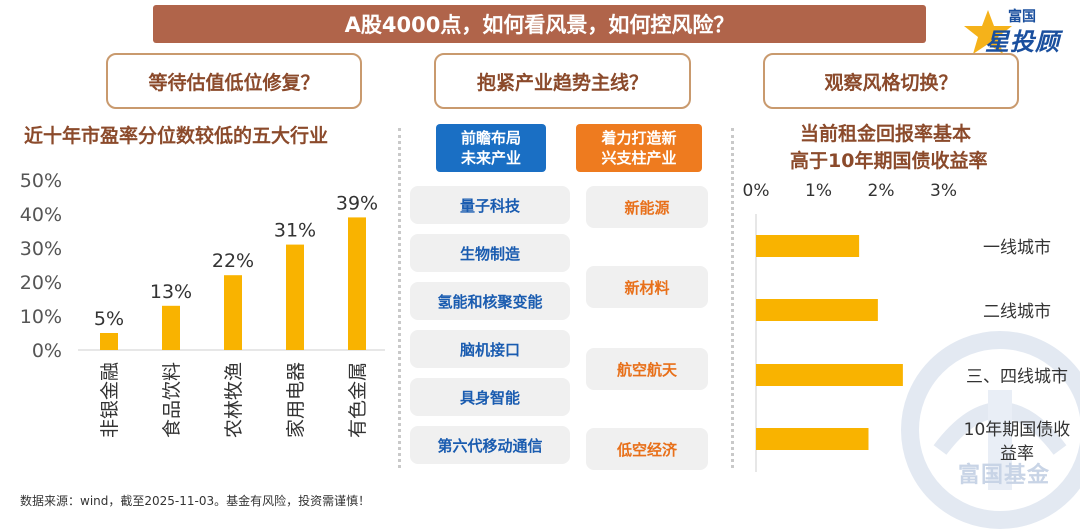 This screenshot has height=530, width=1080. What do you see at coordinates (490, 445) in the screenshot?
I see `future-item-6g: 第六代移动通信` at bounding box center [490, 445].